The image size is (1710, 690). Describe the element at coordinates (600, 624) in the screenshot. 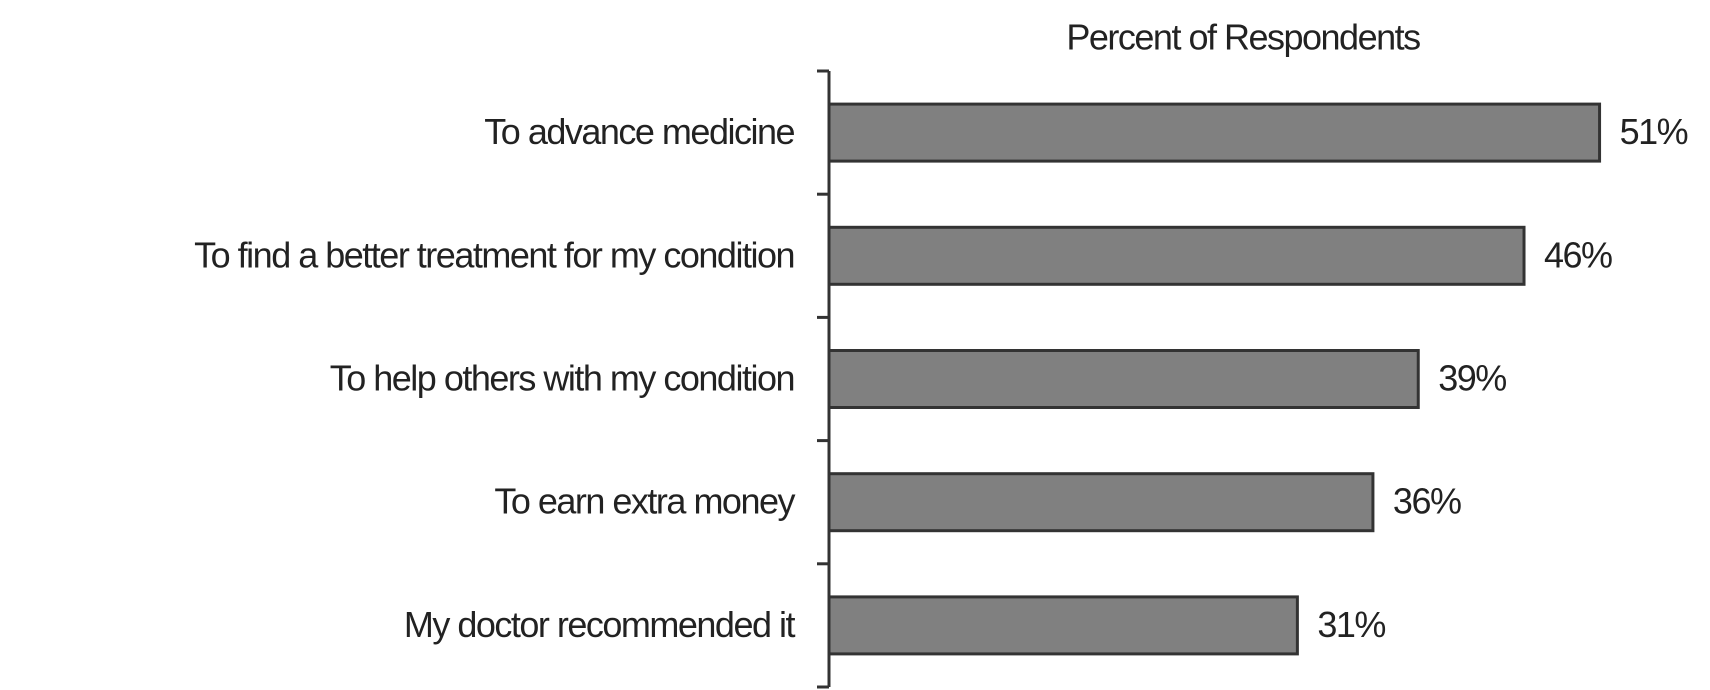

I see `y-tick-label: My doctor recommended it` at that location.